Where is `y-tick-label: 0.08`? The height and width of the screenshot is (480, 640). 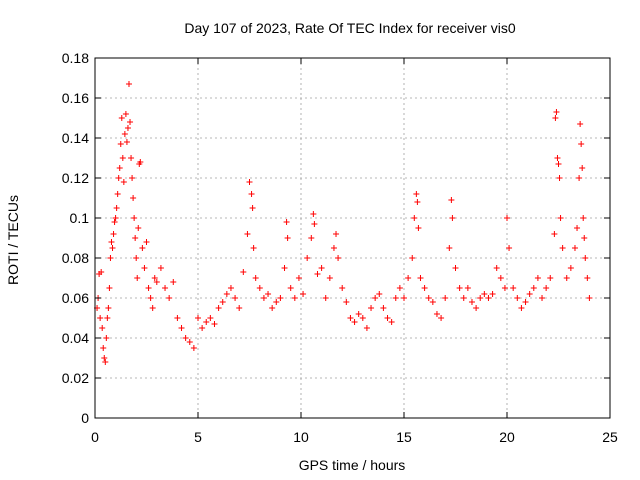
y-tick-label: 0.08 is located at coordinates (75, 258).